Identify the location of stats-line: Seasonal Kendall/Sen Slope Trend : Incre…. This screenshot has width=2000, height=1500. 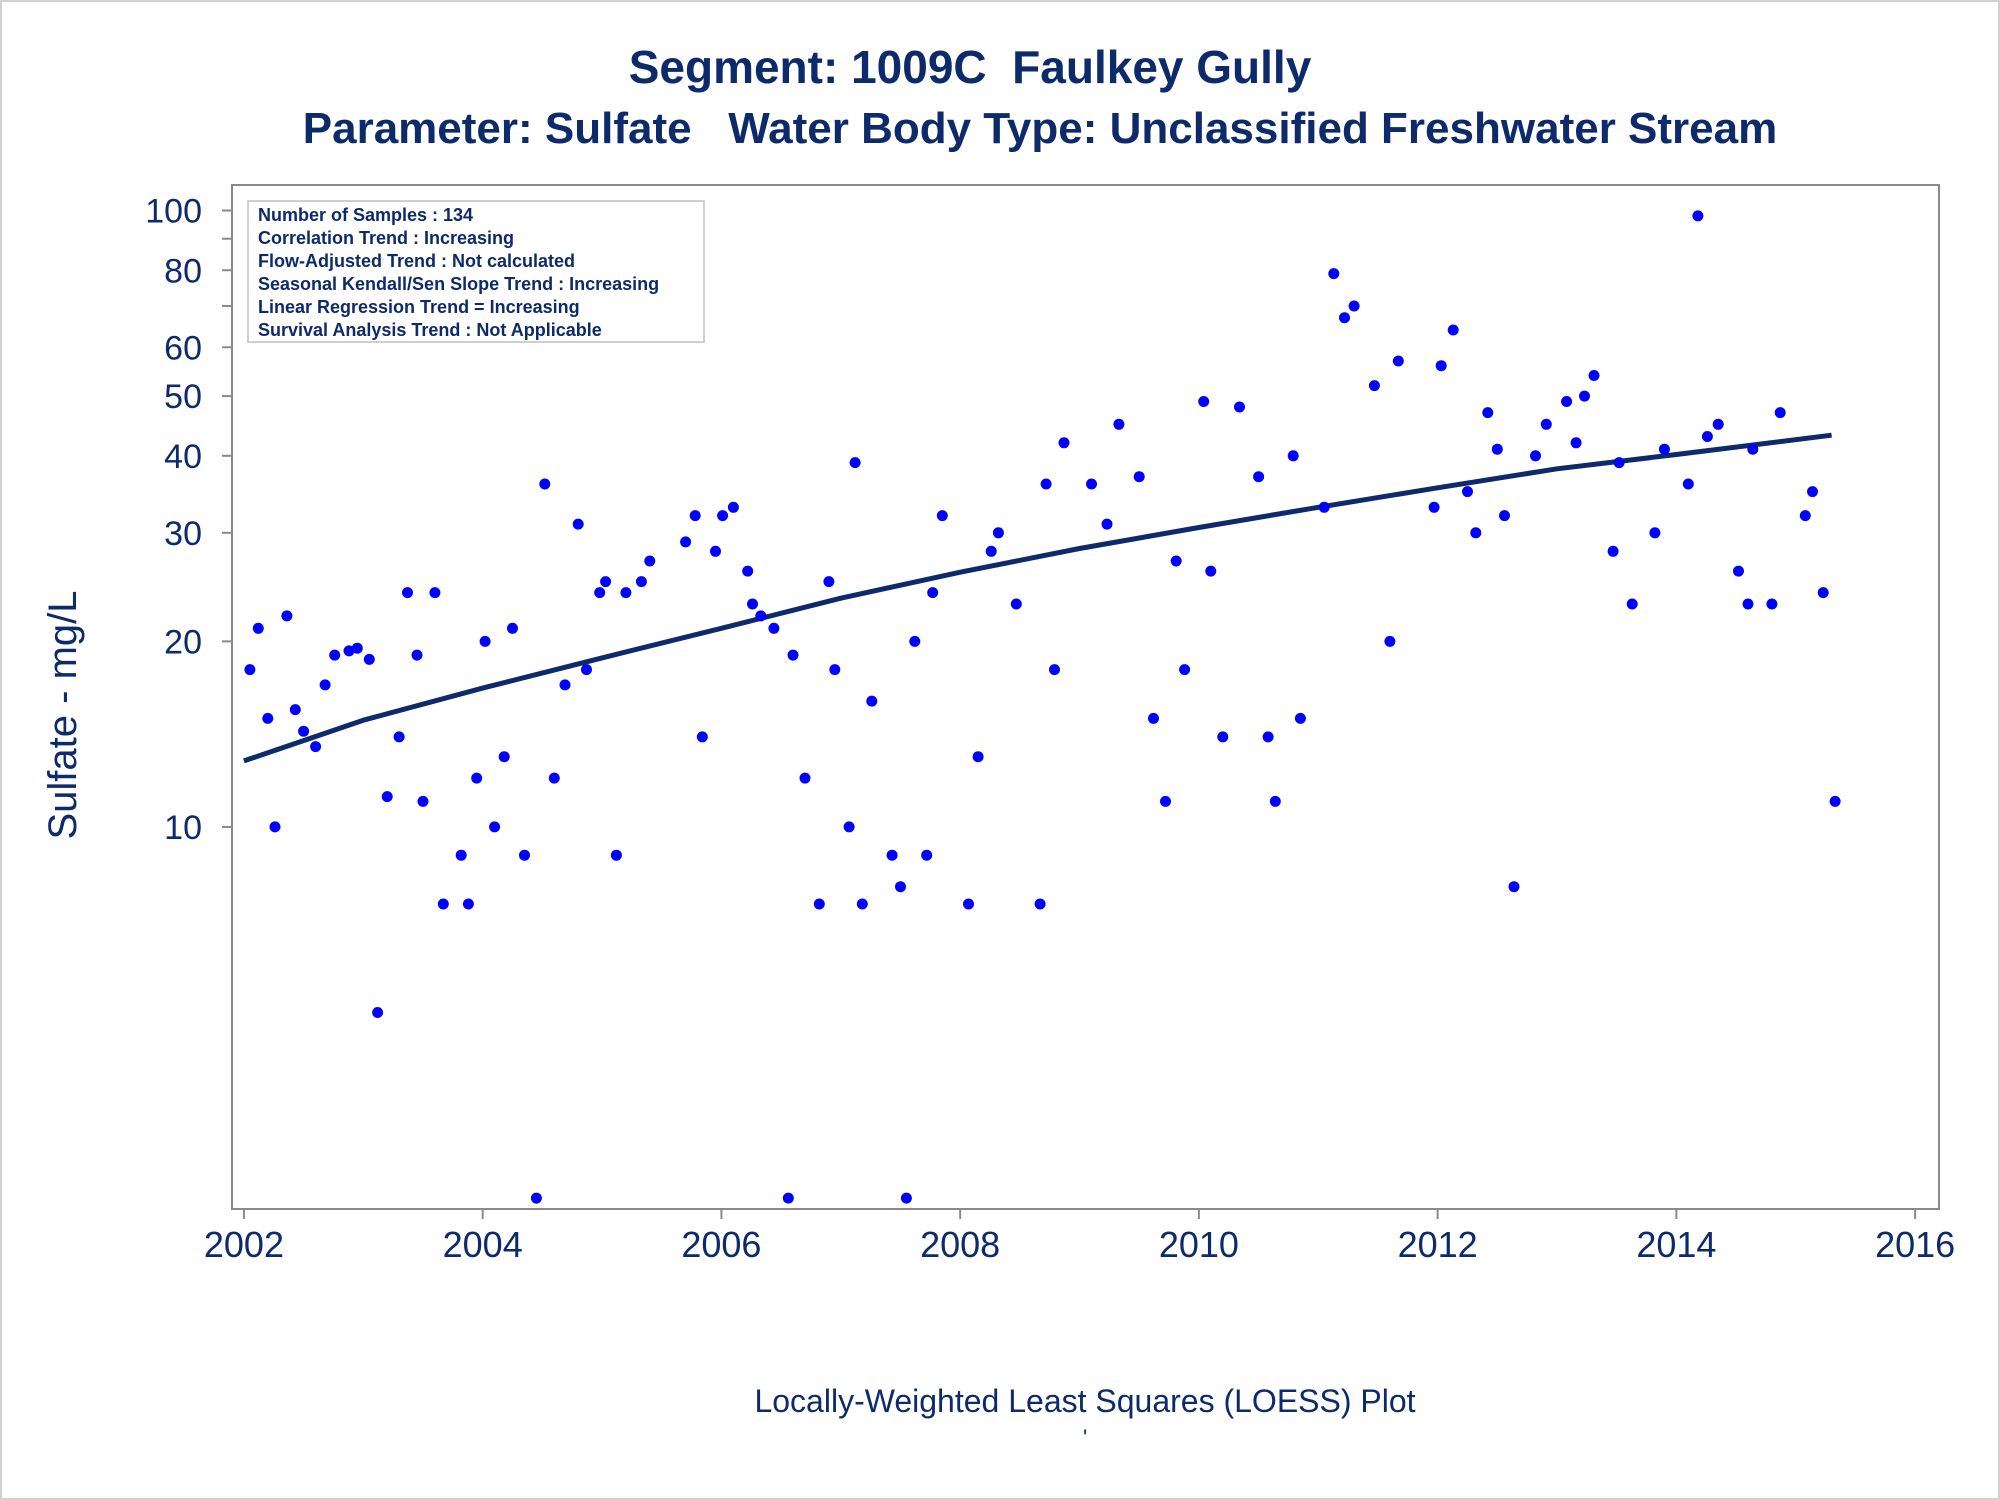
(458, 284).